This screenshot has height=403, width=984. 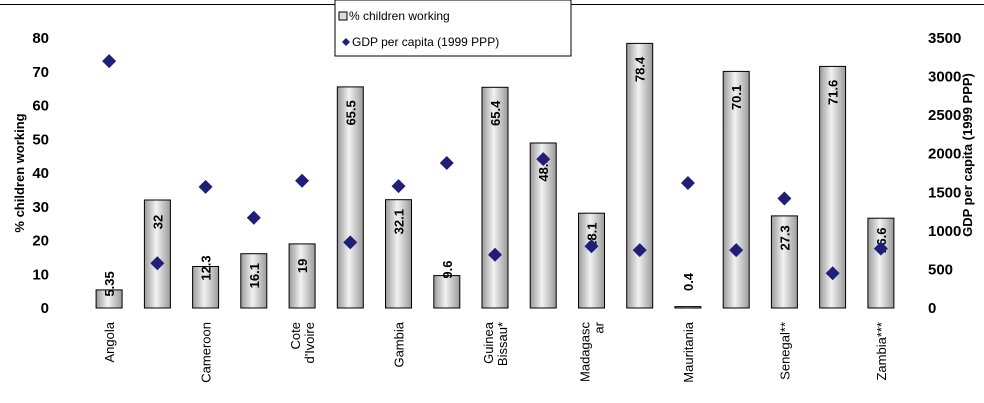 What do you see at coordinates (109, 283) in the screenshot?
I see `bar-value-label-0: 5.35` at bounding box center [109, 283].